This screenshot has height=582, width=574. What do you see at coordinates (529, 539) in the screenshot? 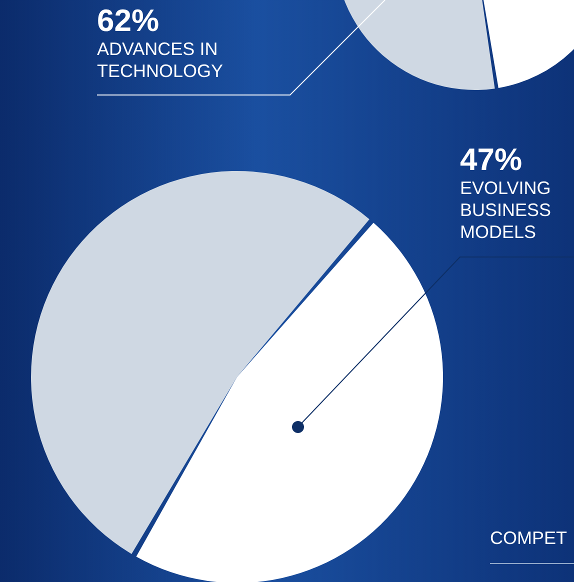
I see `text: COMPET` at bounding box center [529, 539].